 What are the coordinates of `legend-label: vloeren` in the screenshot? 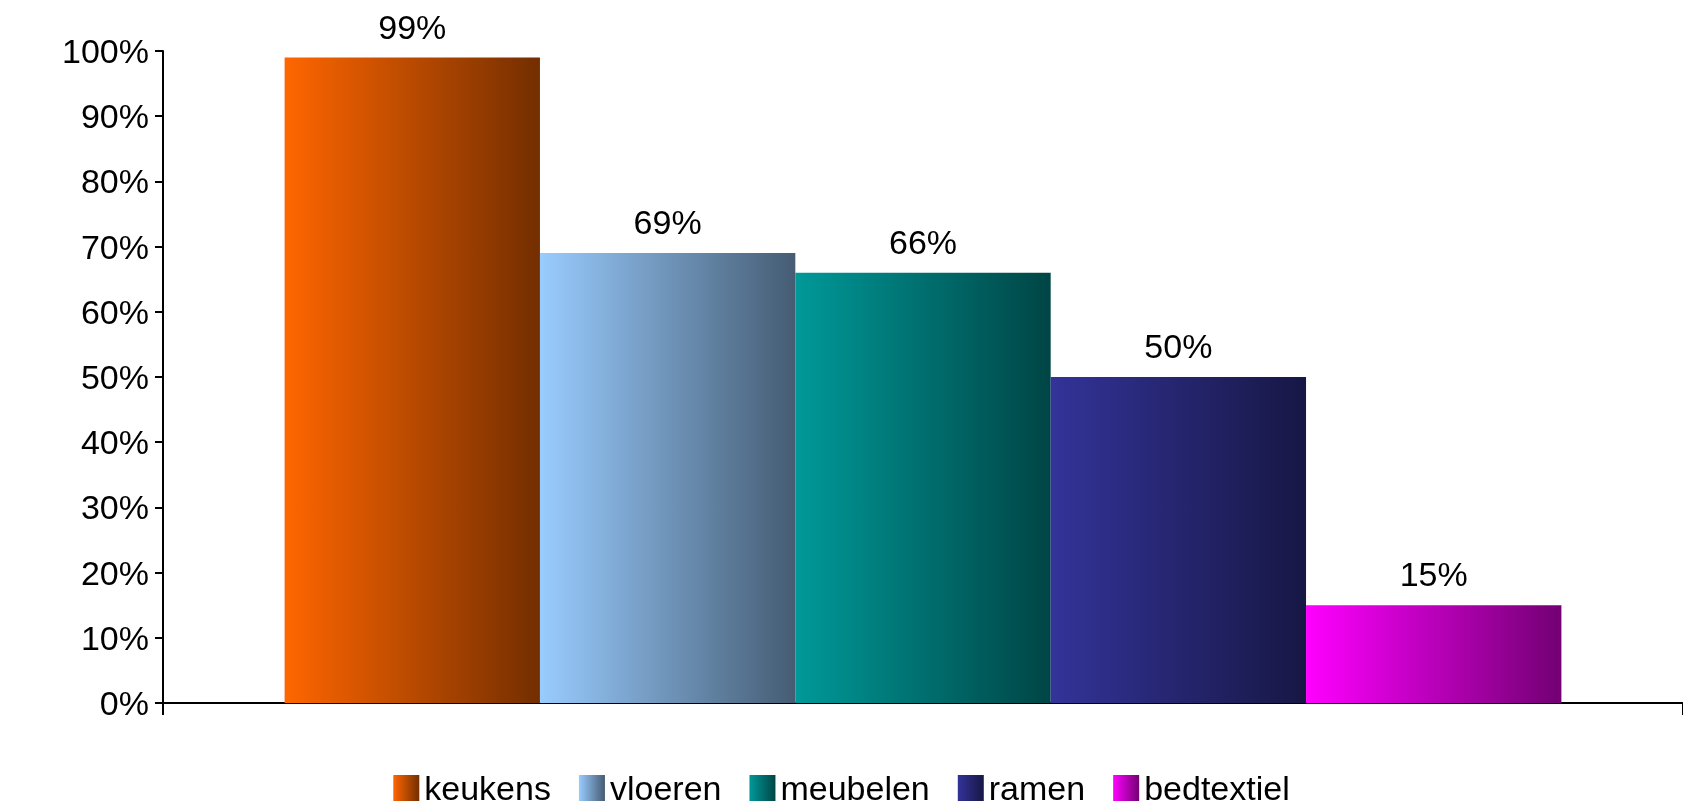 It's located at (665, 788).